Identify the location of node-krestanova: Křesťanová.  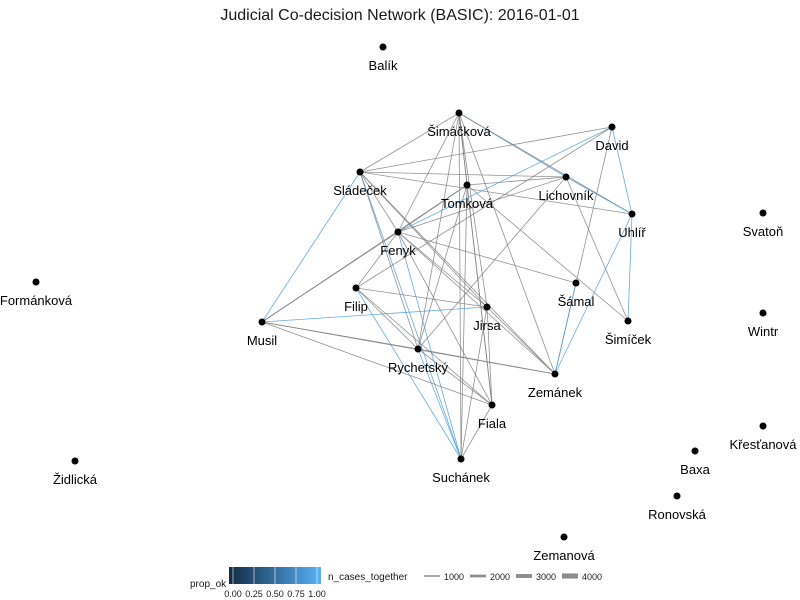
(763, 437).